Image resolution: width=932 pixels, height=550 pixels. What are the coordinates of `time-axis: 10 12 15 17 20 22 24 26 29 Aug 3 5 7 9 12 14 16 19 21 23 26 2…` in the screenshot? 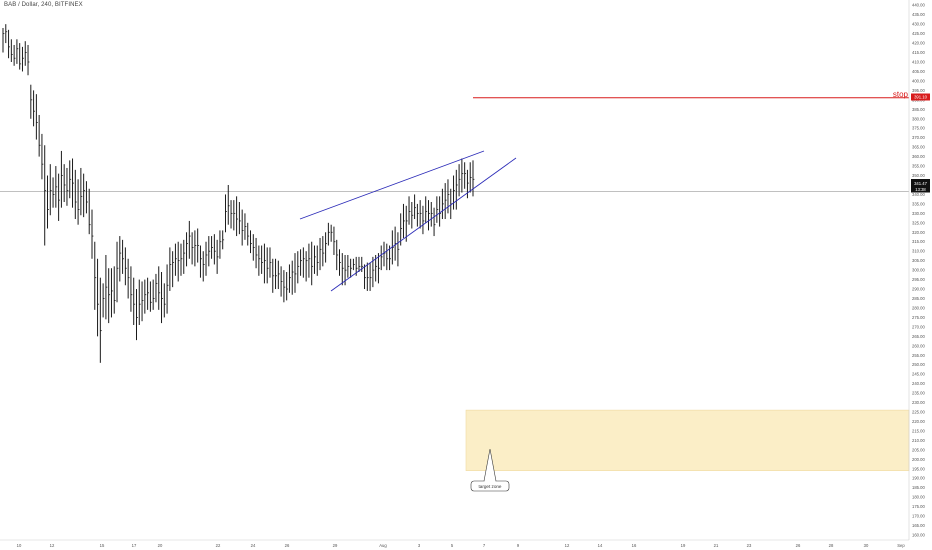 It's located at (461, 545).